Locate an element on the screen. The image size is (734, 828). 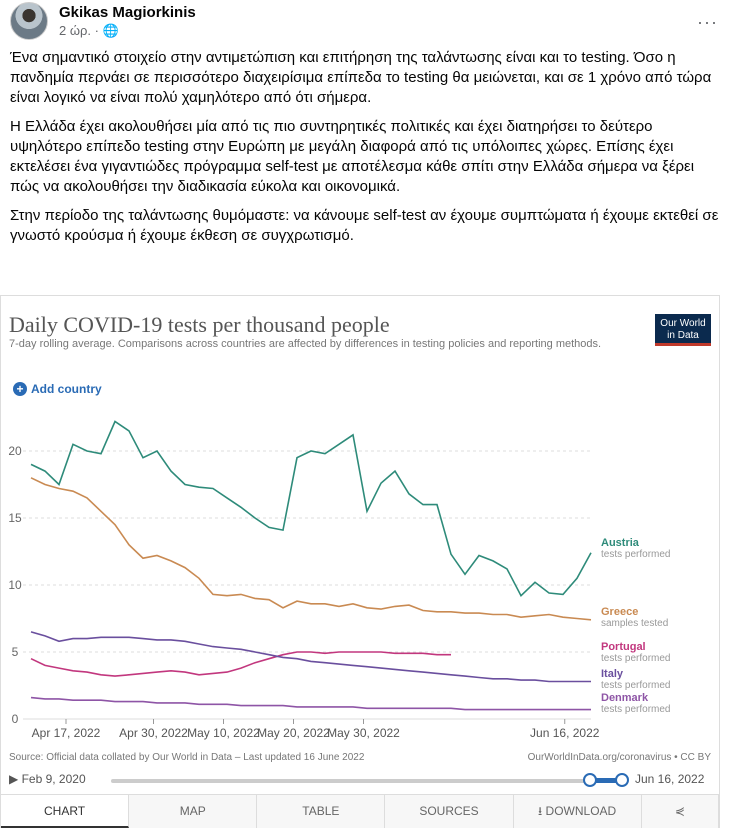
series-line-italy is located at coordinates (310, 657).